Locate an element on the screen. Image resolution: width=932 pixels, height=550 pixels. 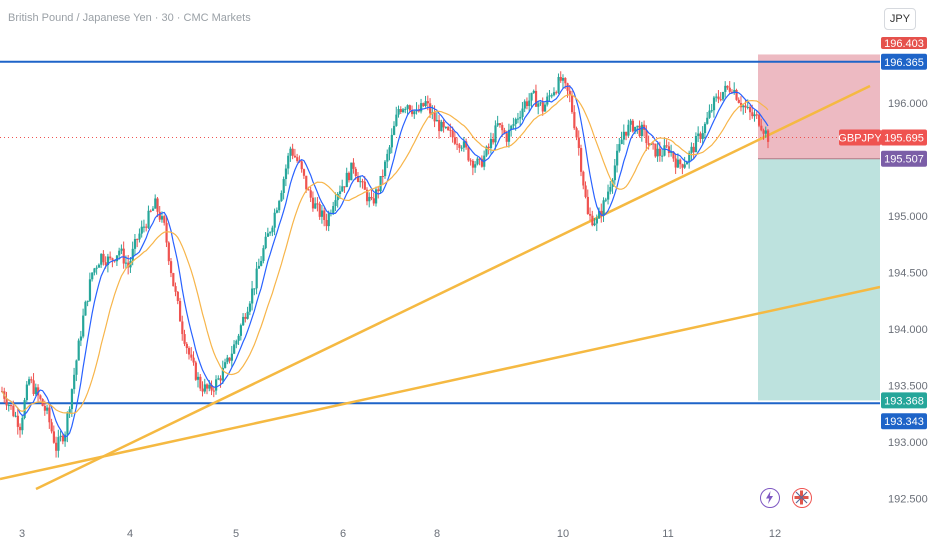
take-profit-zone is located at coordinates (819, 279).